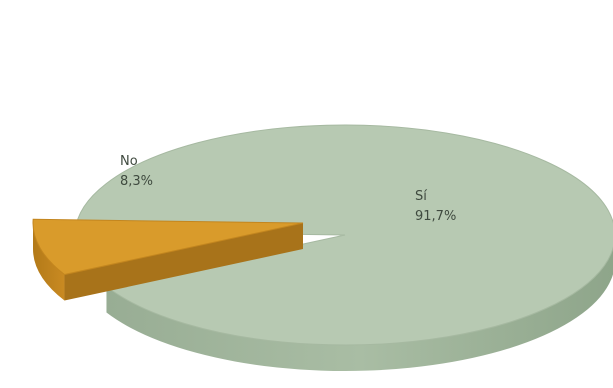  What do you see at coordinates (168, 247) in the screenshot?
I see `pie-slice-no` at bounding box center [168, 247].